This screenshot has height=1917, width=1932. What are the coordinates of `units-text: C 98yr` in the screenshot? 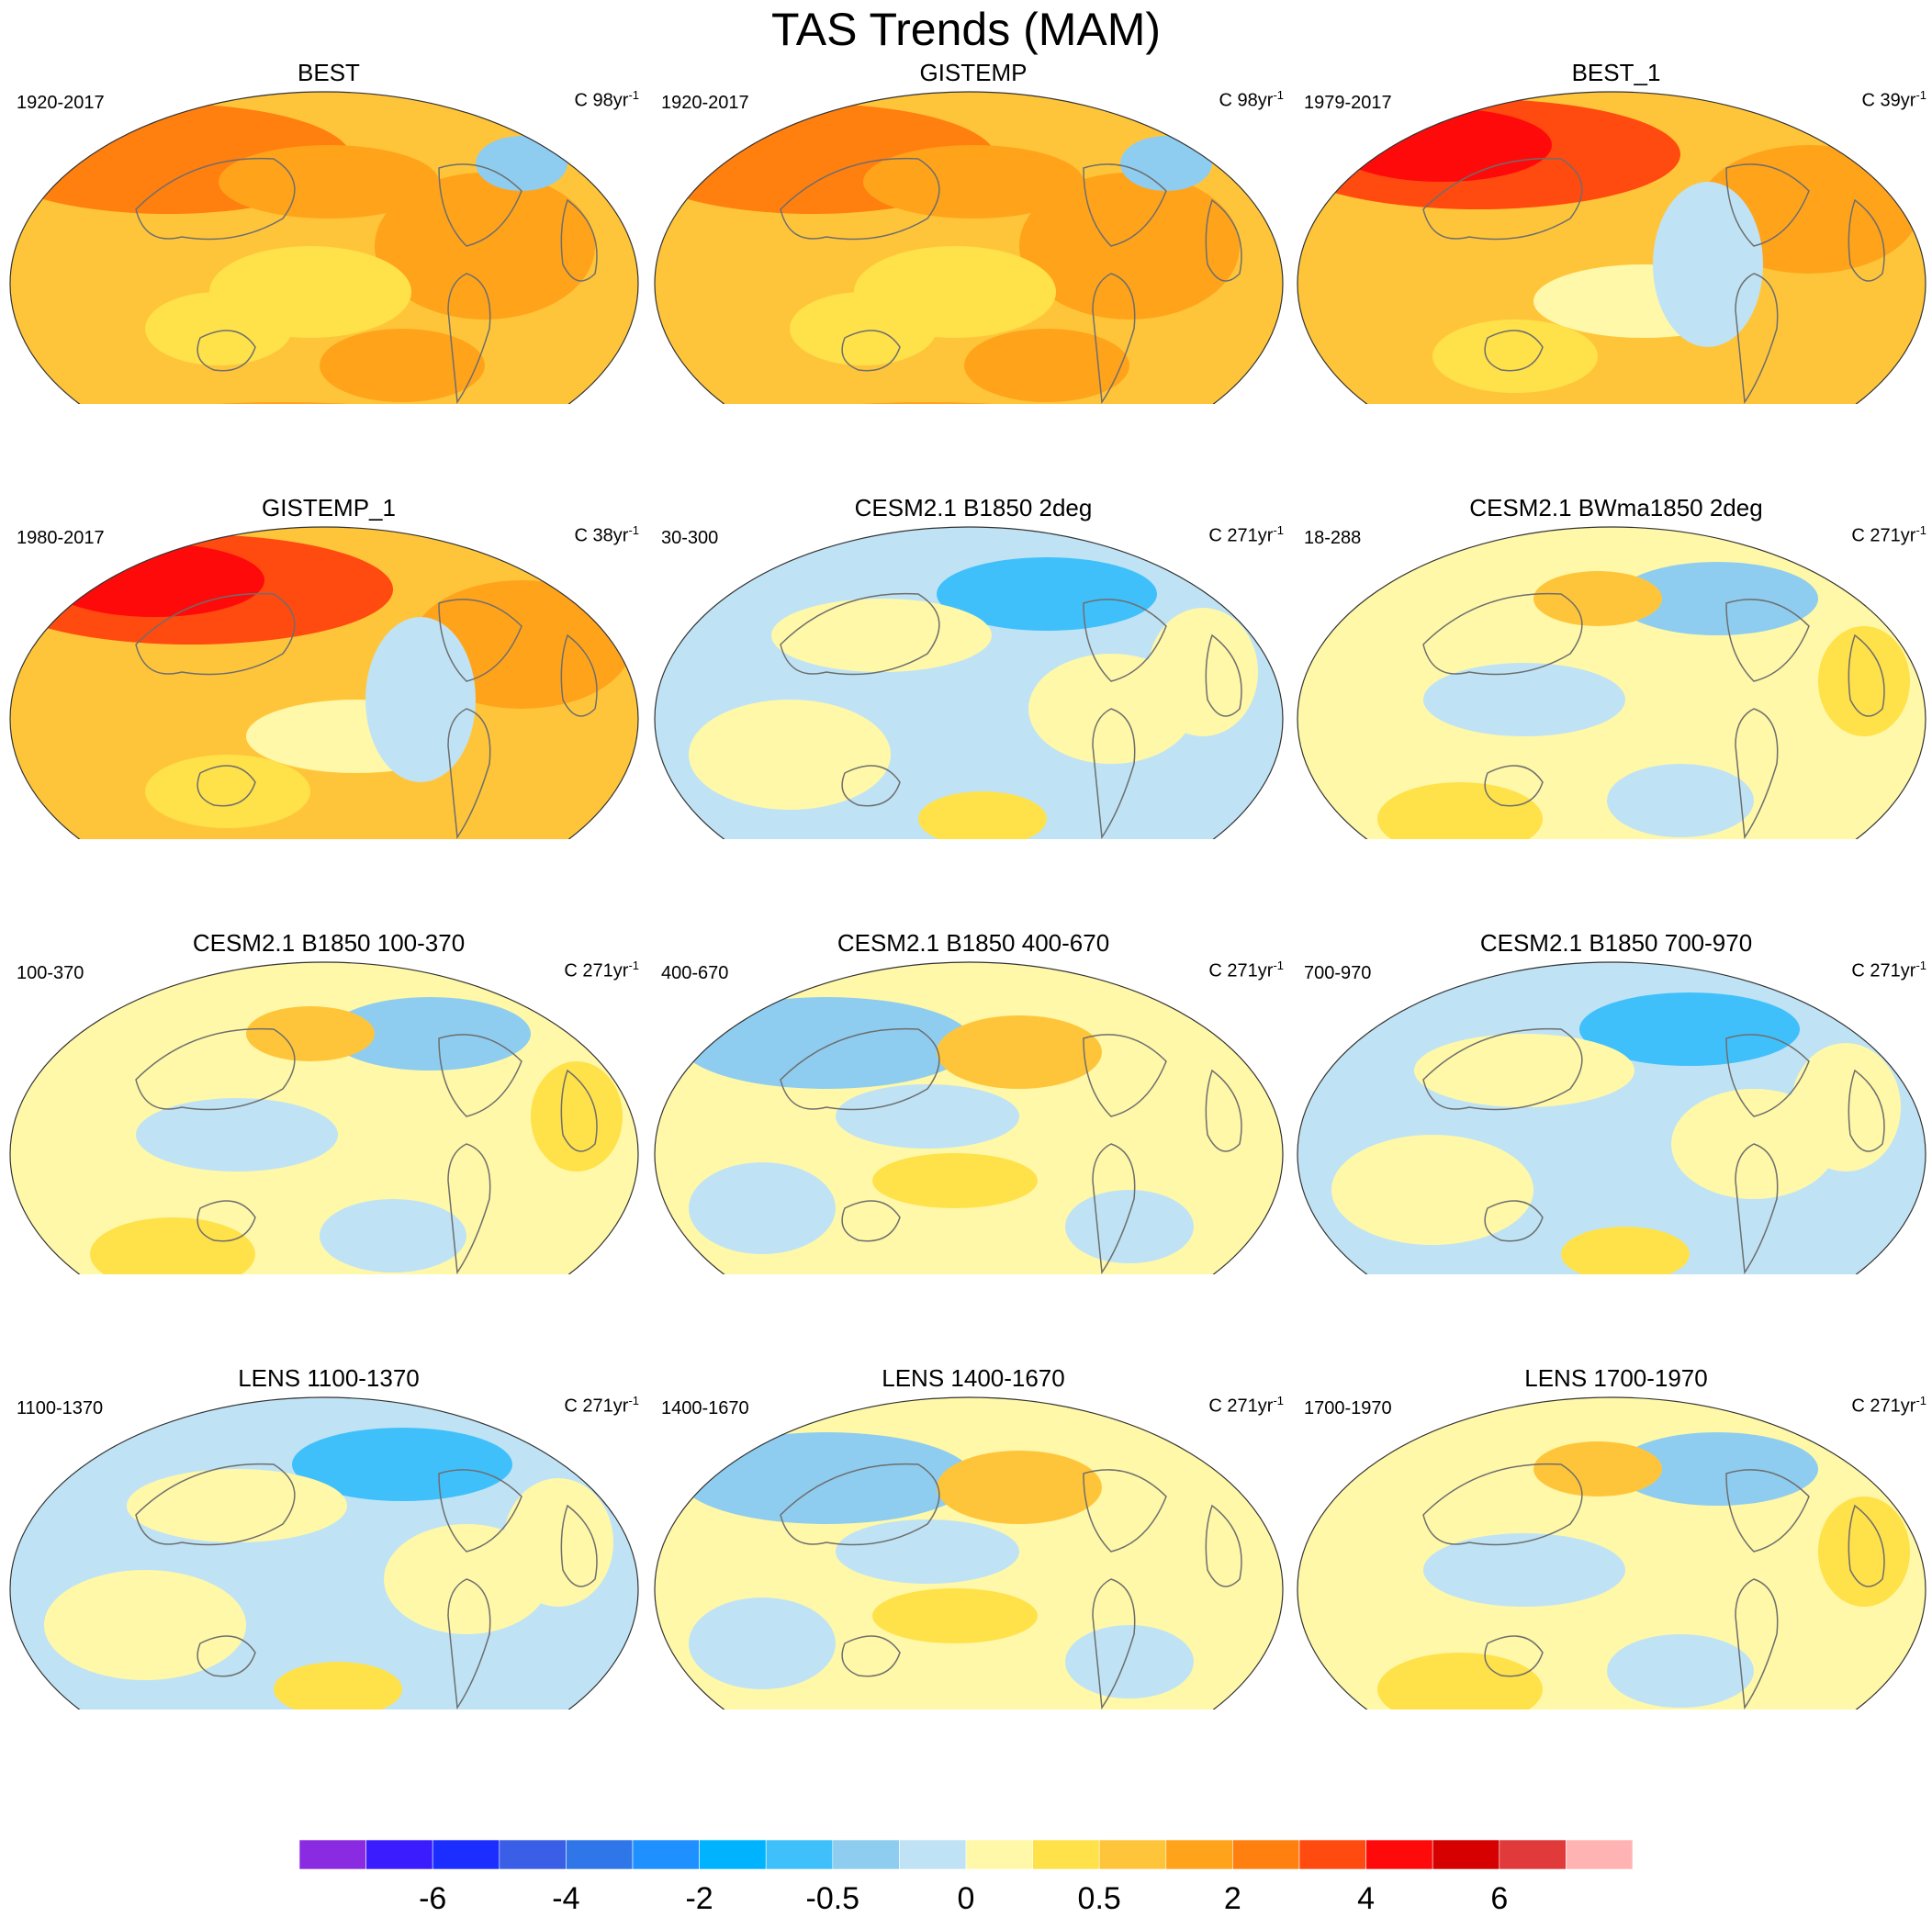 It's located at (601, 100).